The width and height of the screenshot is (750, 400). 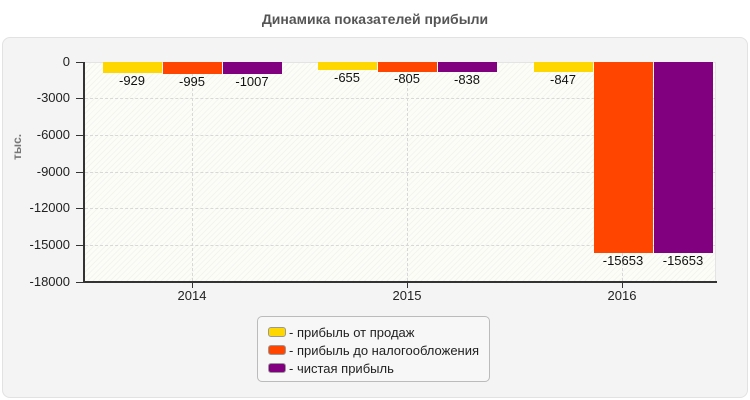 I want to click on y-axis, so click(x=84, y=172).